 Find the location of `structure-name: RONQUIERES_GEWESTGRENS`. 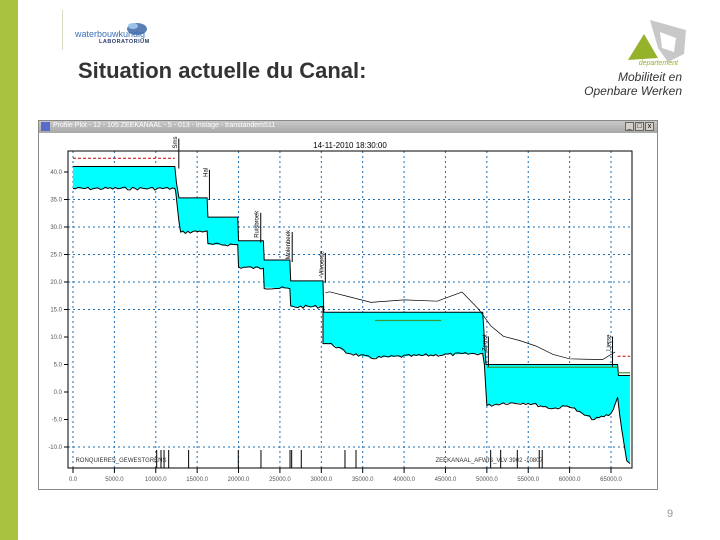

structure-name: RONQUIERES_GEWESTGRENS is located at coordinates (120, 461).